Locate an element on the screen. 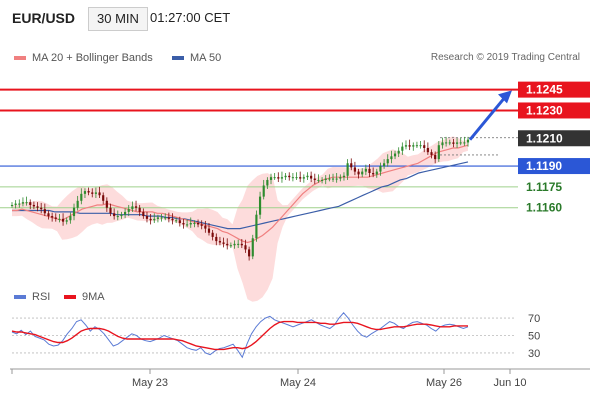  rsi-series-9ma is located at coordinates (239, 335).